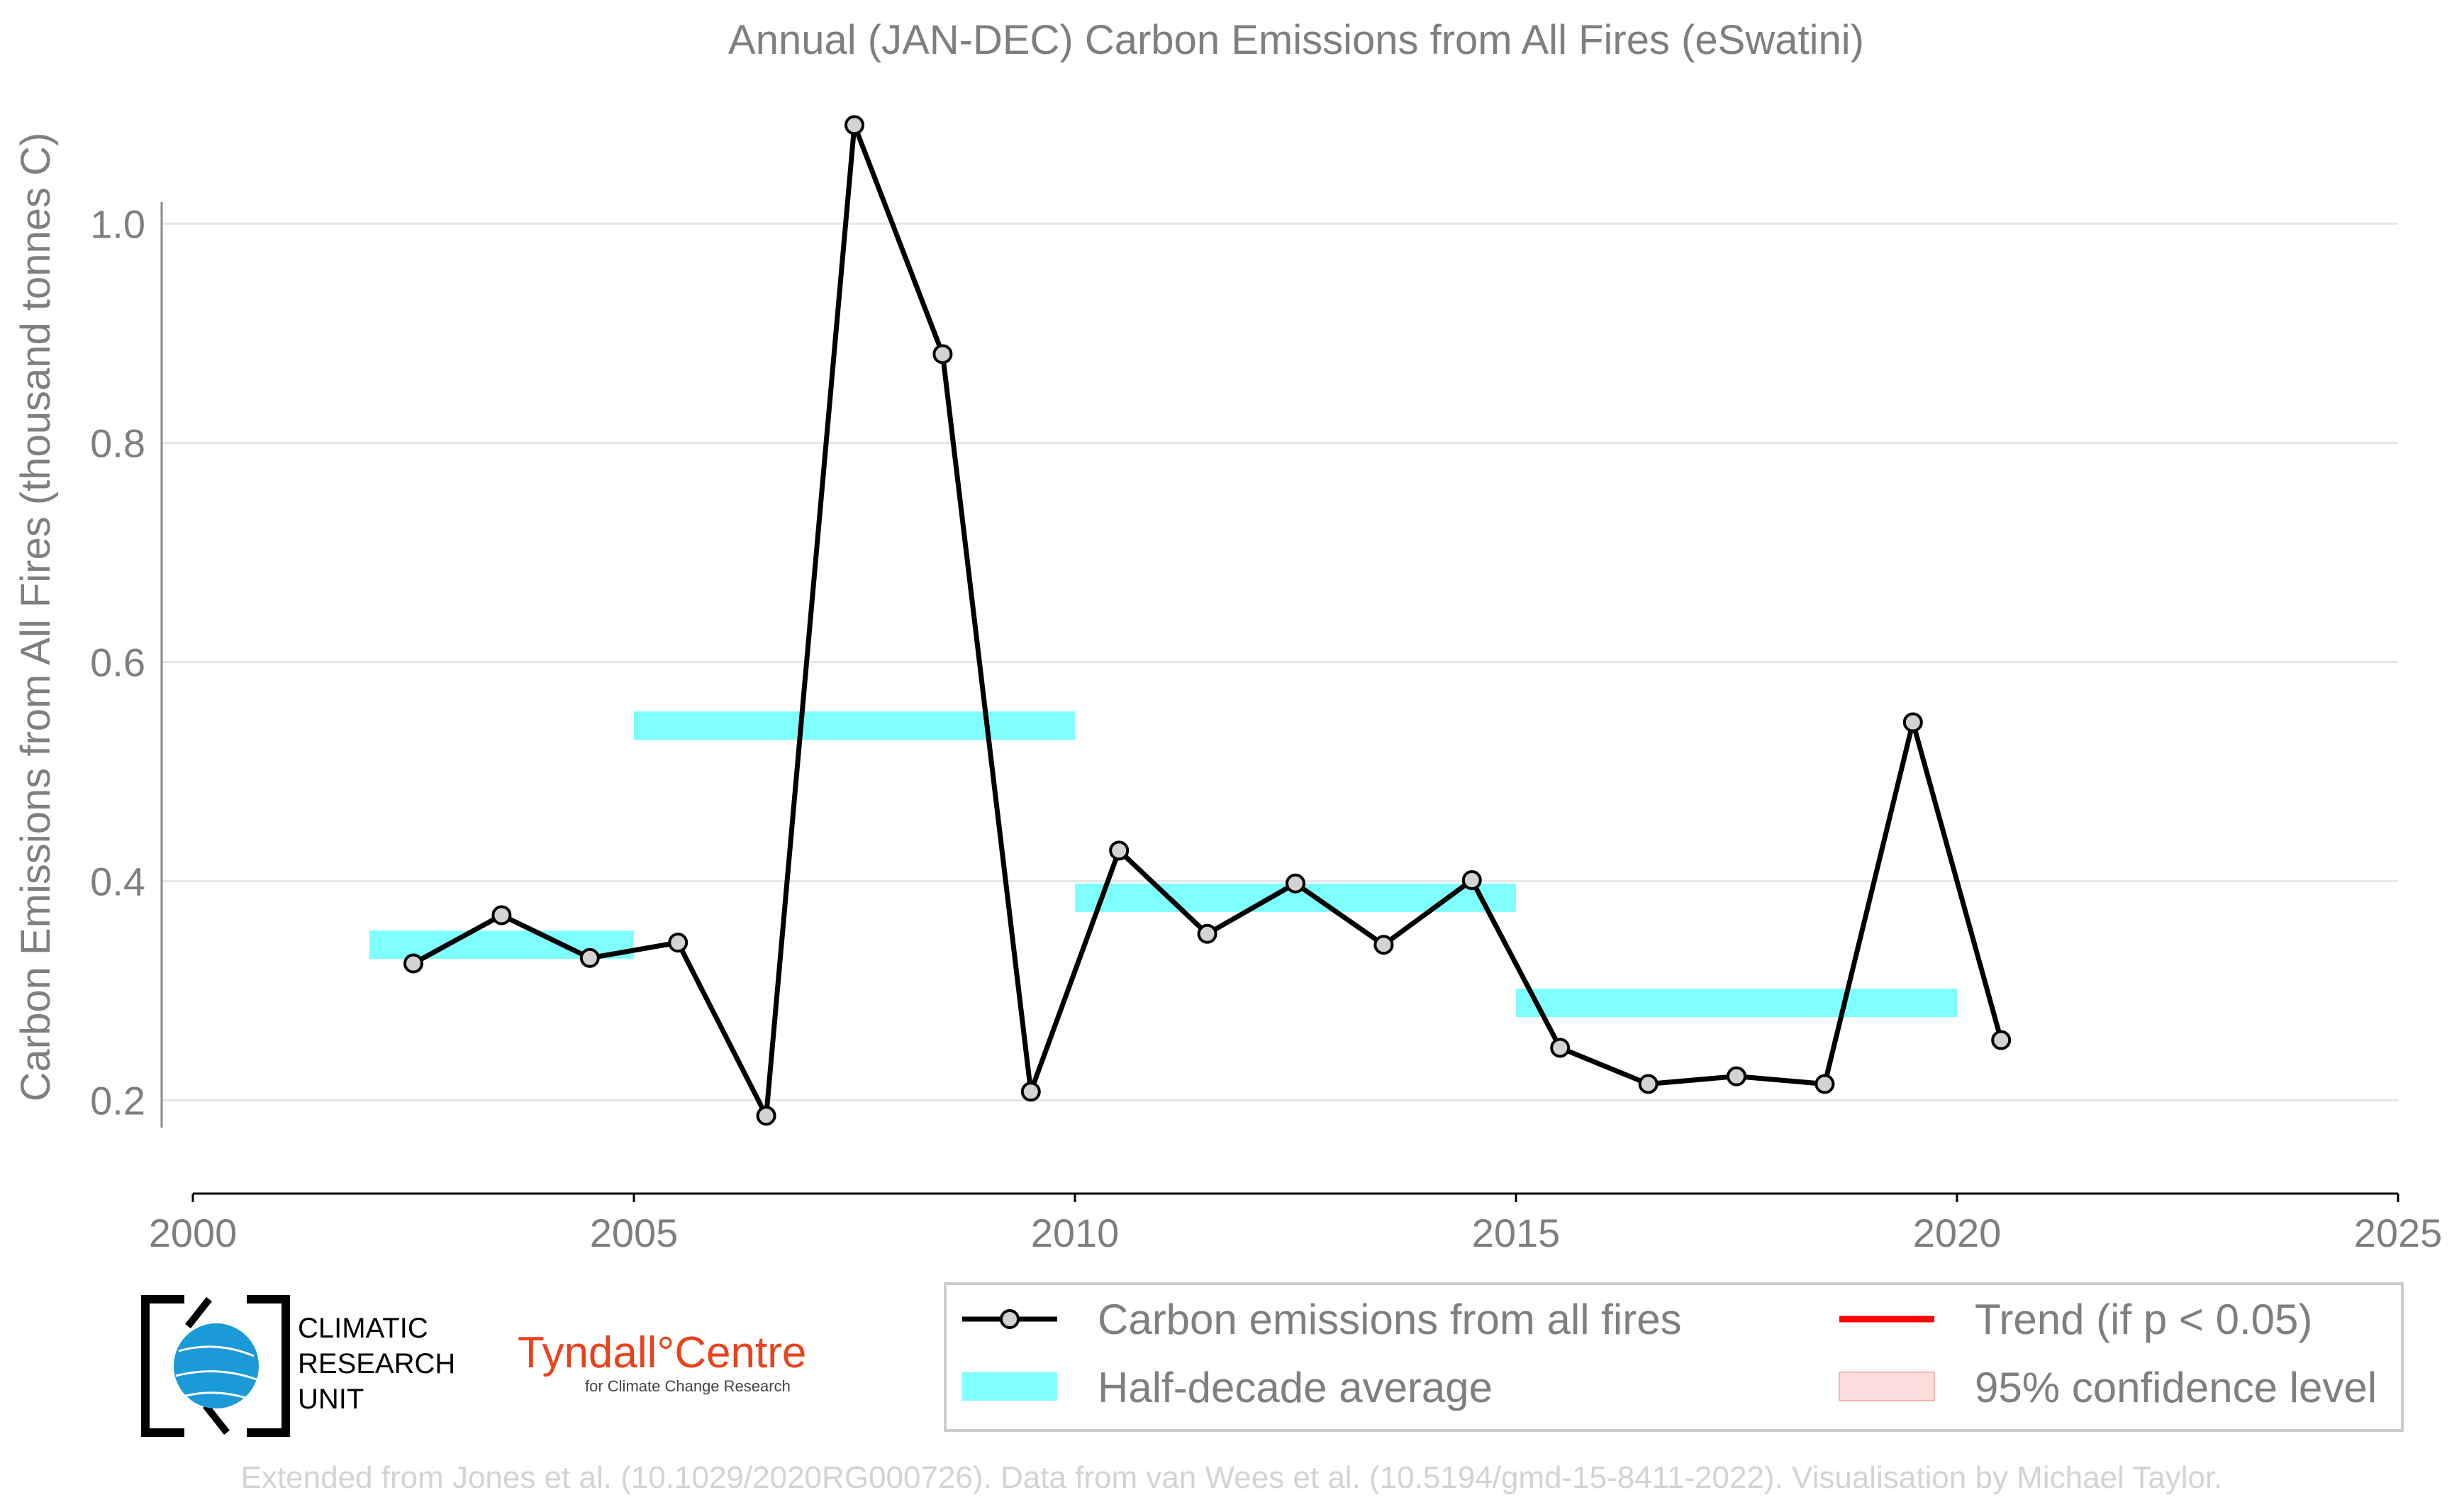 This screenshot has width=2464, height=1512. What do you see at coordinates (2143, 1319) in the screenshot?
I see `legend-label-trend: Trend (if p < 0.05)` at bounding box center [2143, 1319].